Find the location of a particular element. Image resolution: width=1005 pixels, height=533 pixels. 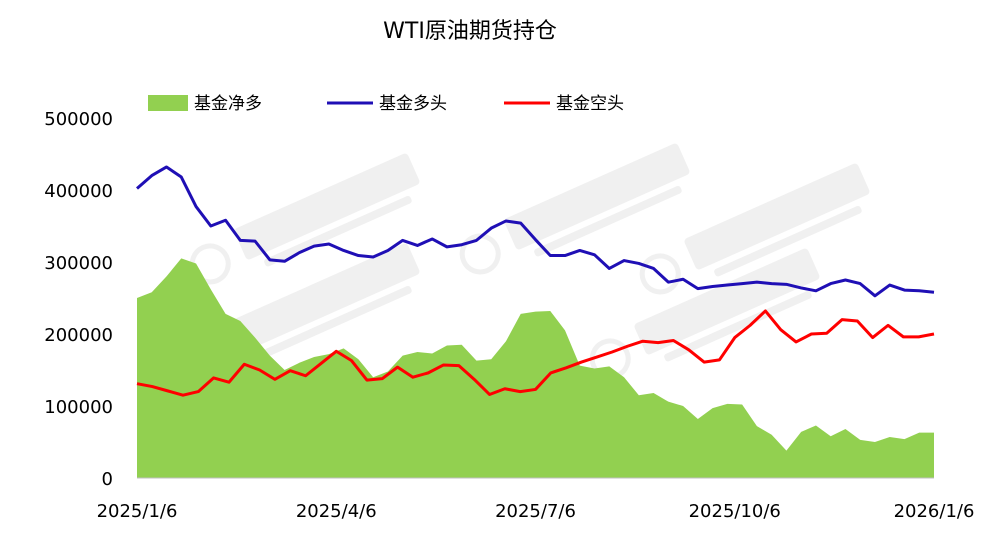

legend: 基金净多 基金多头 基金空头 is located at coordinates (386, 104).